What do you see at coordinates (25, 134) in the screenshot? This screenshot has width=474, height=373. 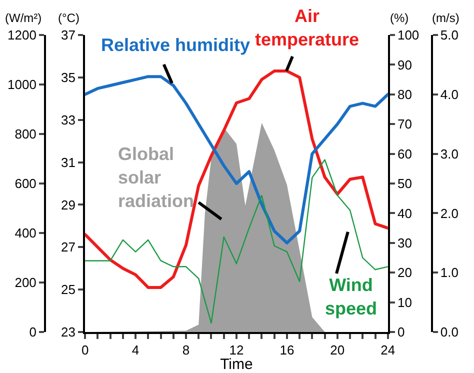 I see `y-tick-label: 800` at bounding box center [25, 134].